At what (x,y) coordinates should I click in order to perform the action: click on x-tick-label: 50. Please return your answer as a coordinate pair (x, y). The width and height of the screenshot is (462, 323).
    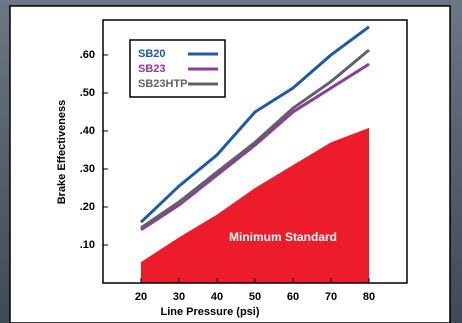
    Looking at the image, I should click on (255, 297).